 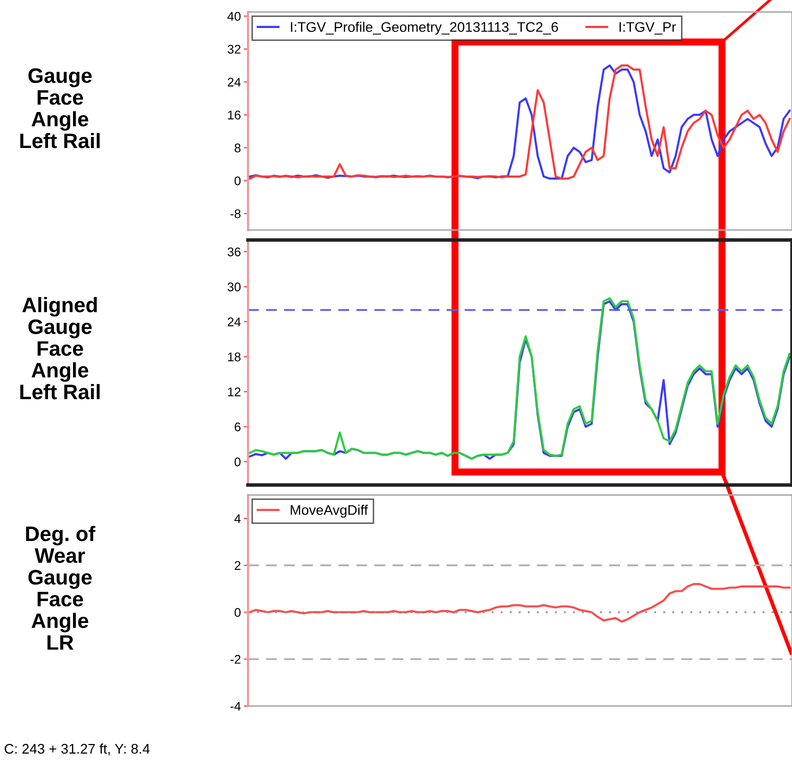 What do you see at coordinates (234, 287) in the screenshot?
I see `y-tick-label: 30` at bounding box center [234, 287].